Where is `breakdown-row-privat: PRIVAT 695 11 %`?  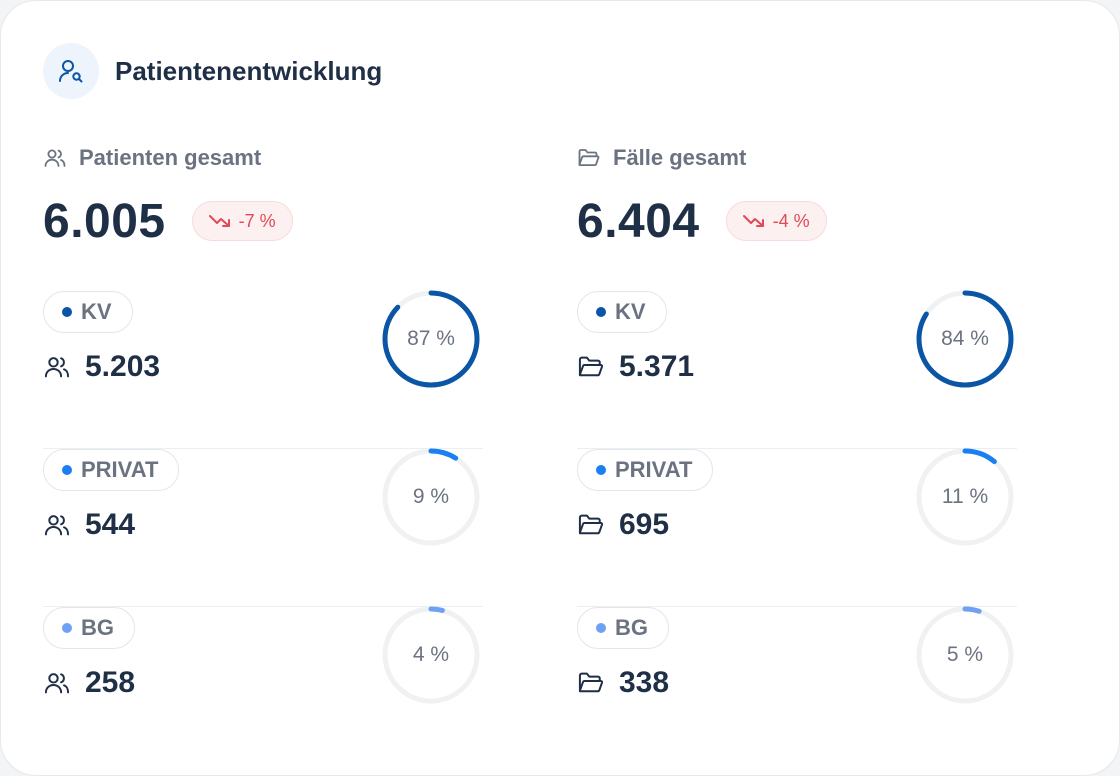 breakdown-row-privat: PRIVAT 695 11 % is located at coordinates (797, 527).